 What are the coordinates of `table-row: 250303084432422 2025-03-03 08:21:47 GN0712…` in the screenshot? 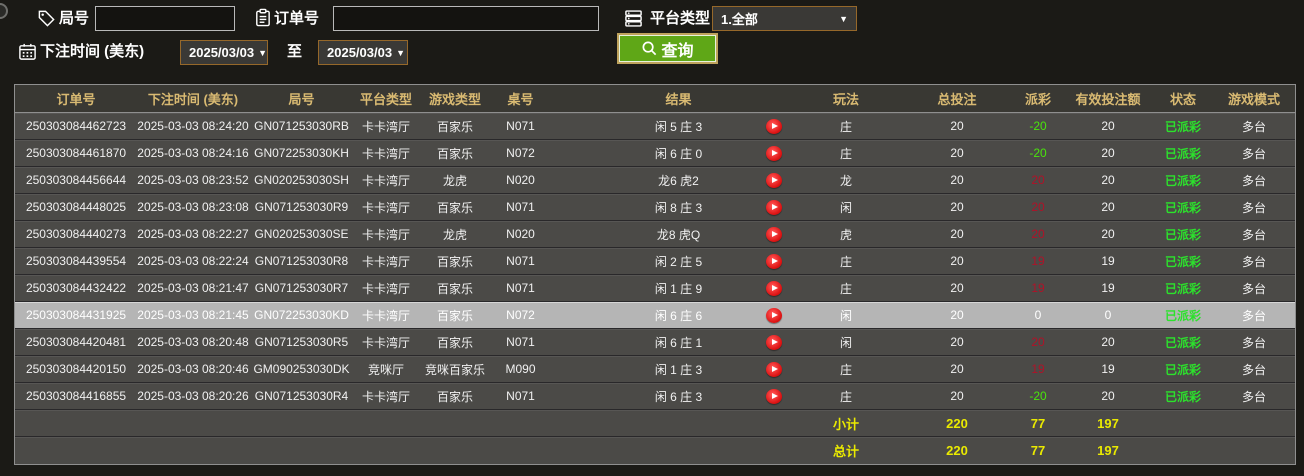 It's located at (655, 288).